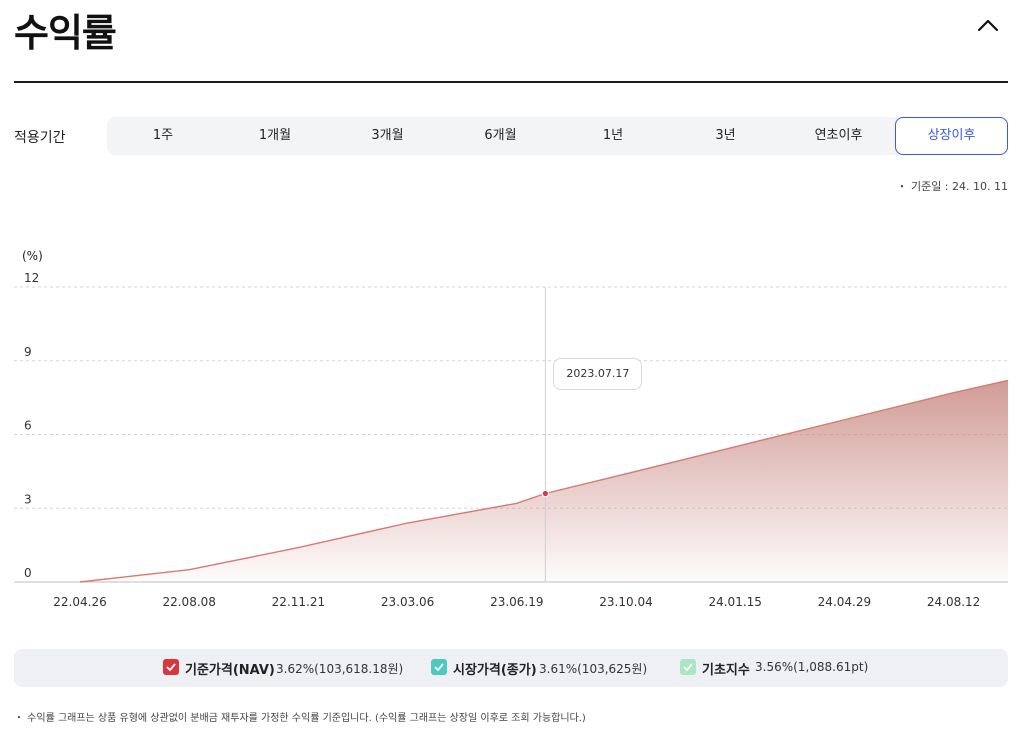 This screenshot has width=1024, height=734. What do you see at coordinates (726, 670) in the screenshot?
I see `legend-name-index: 기초지수` at bounding box center [726, 670].